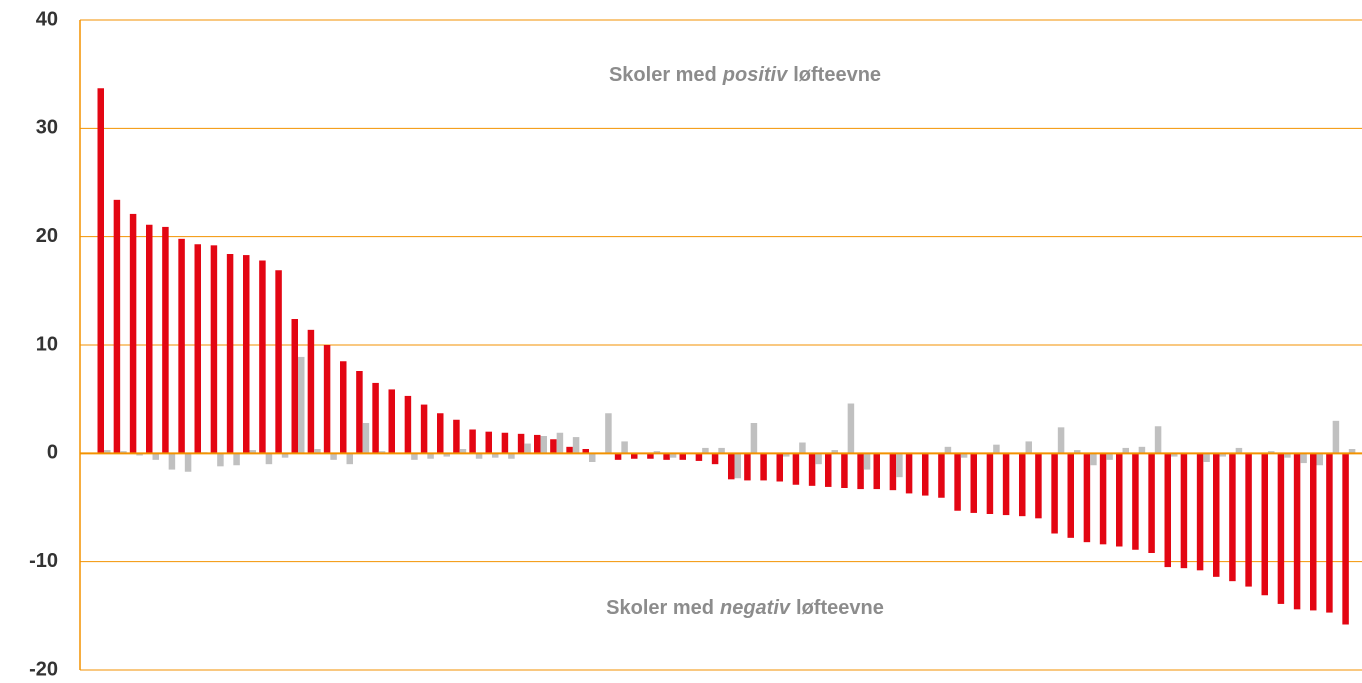  Describe the element at coordinates (660, 608) in the screenshot. I see `annotation-text: Skoler med` at that location.